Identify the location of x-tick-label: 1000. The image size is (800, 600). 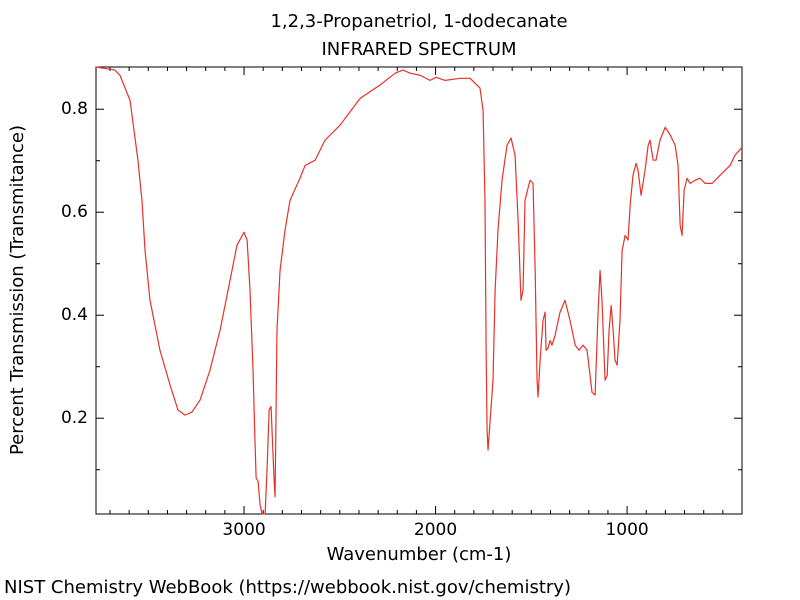
(626, 530).